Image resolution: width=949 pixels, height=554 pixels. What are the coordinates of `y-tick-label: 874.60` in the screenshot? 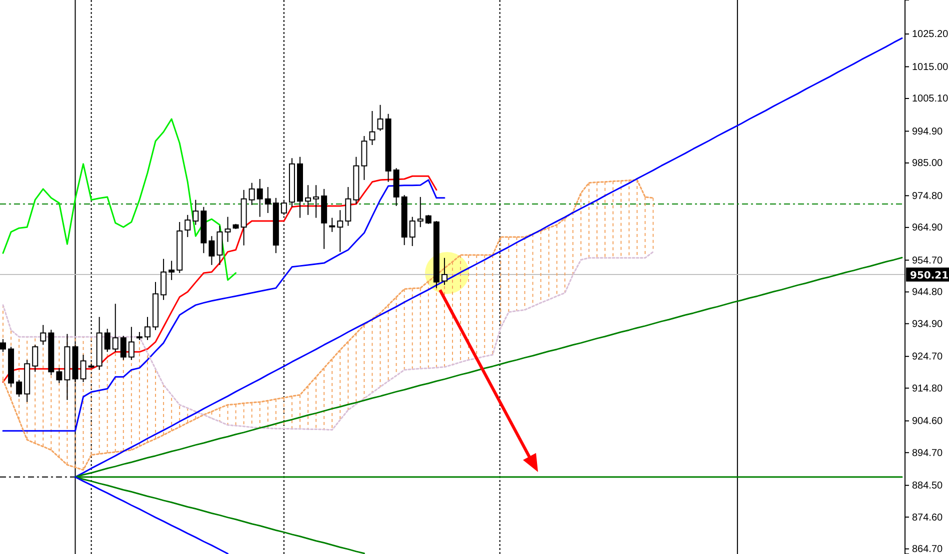 It's located at (928, 518).